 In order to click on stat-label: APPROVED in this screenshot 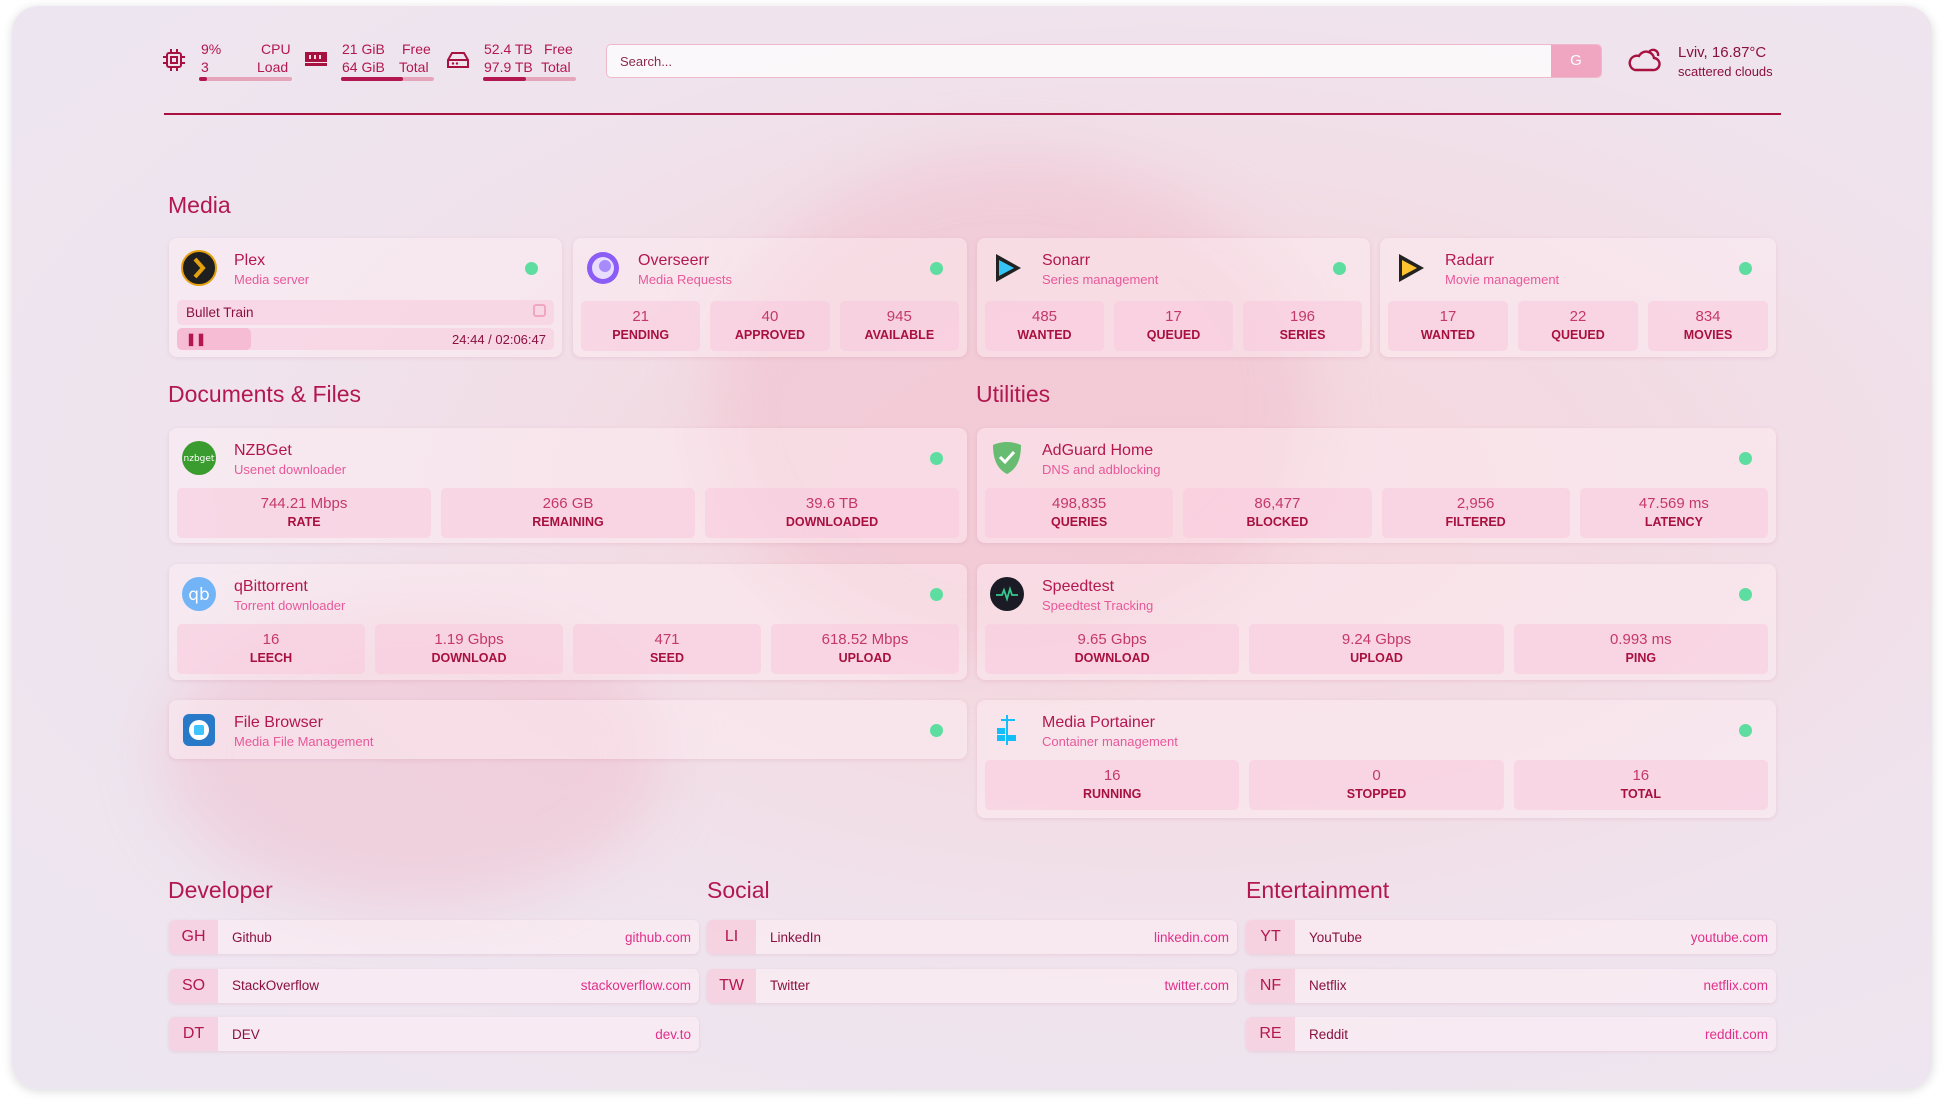, I will do `click(770, 335)`.